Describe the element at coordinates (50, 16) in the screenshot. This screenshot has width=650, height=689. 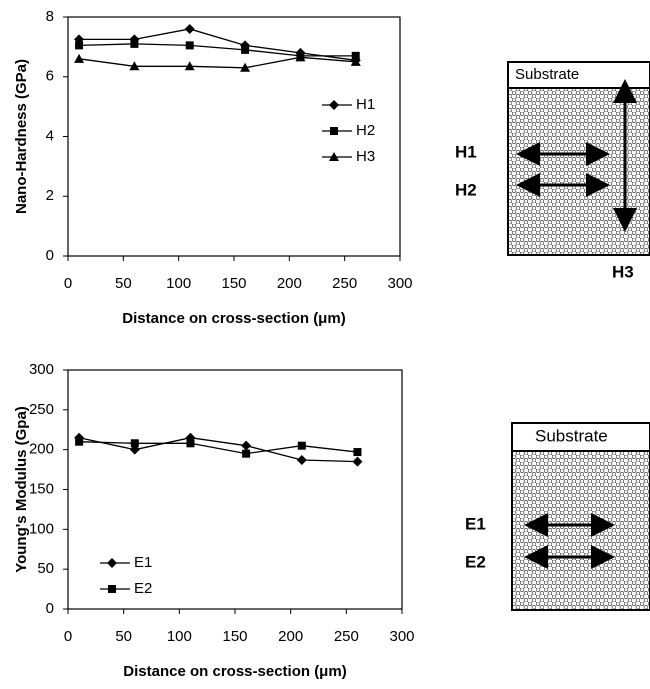
I see `y-tick-label: 8` at that location.